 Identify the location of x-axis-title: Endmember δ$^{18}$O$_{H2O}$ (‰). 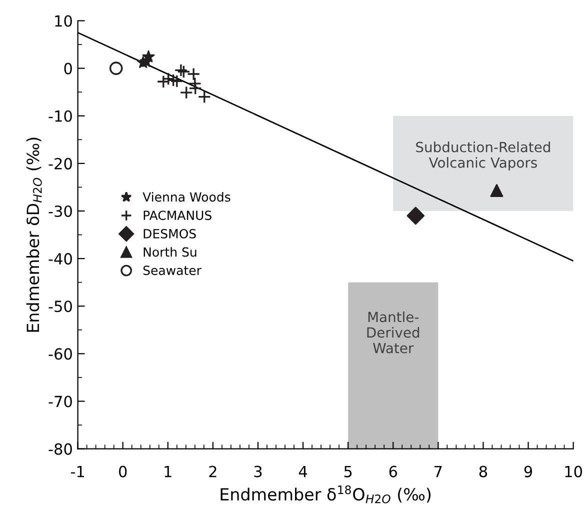
(325, 494).